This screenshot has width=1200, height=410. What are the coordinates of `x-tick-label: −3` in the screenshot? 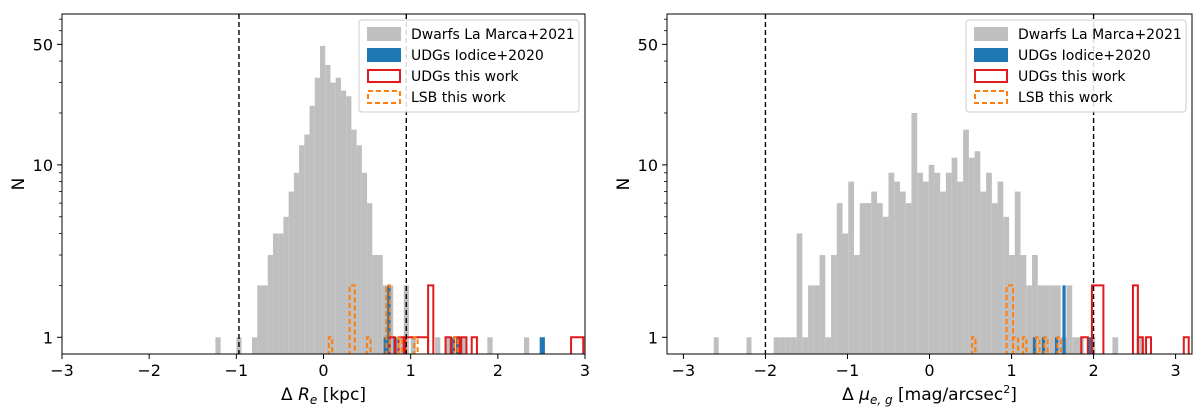 It's located at (62, 370).